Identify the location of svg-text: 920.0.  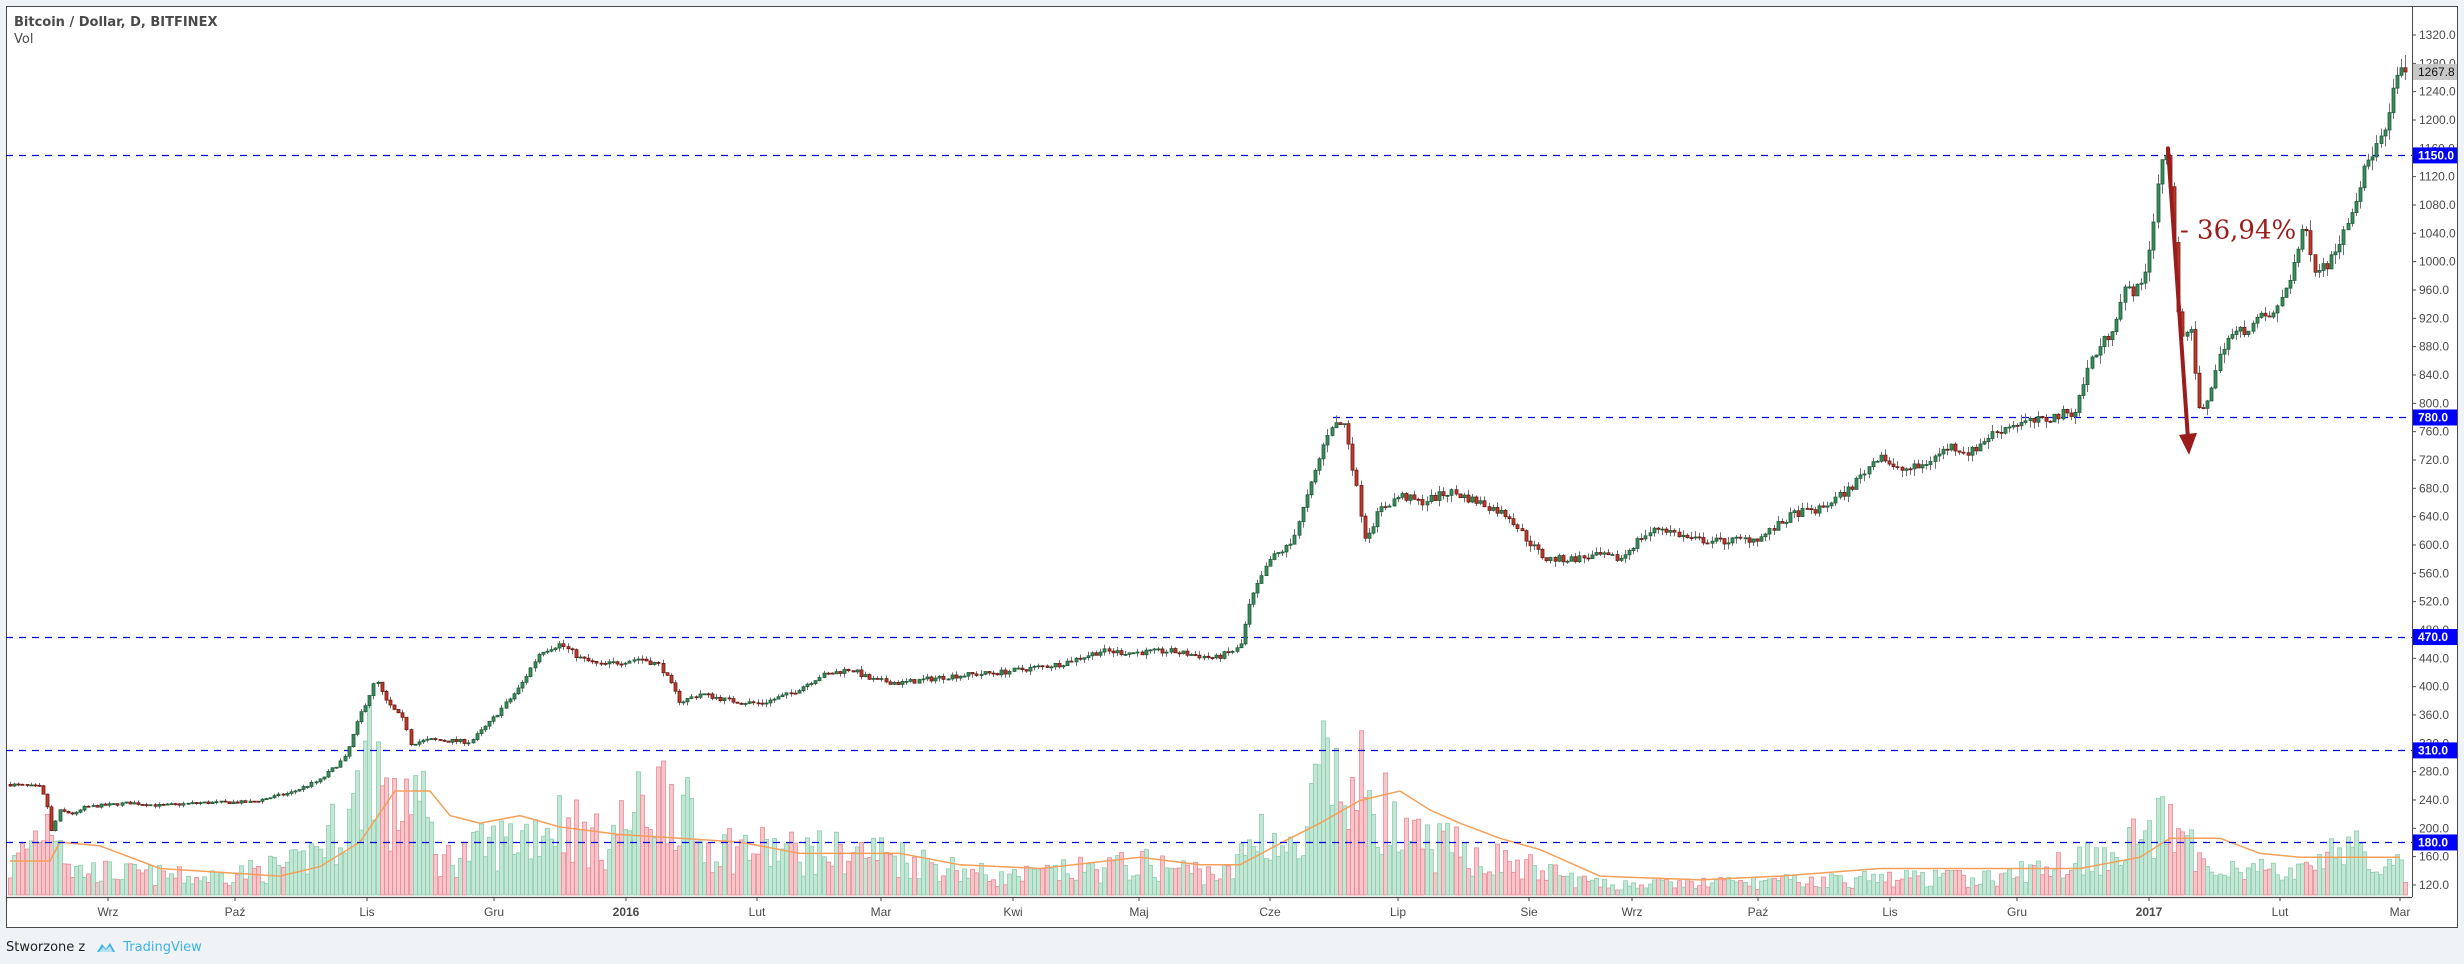
(2434, 318).